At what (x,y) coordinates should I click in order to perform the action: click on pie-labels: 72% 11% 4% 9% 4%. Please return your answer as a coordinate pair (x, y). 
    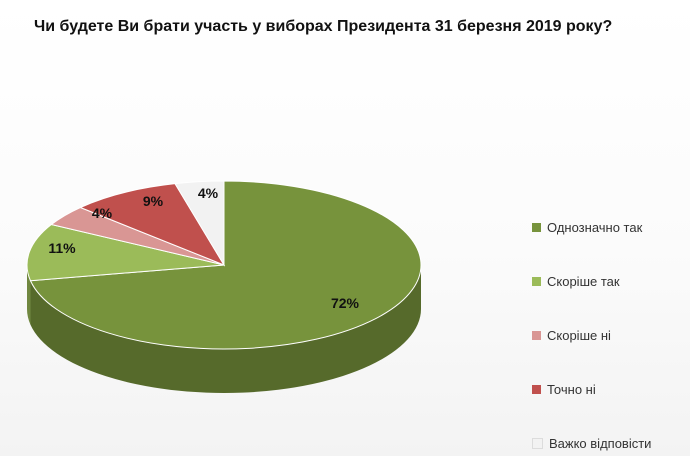
    Looking at the image, I should click on (203, 248).